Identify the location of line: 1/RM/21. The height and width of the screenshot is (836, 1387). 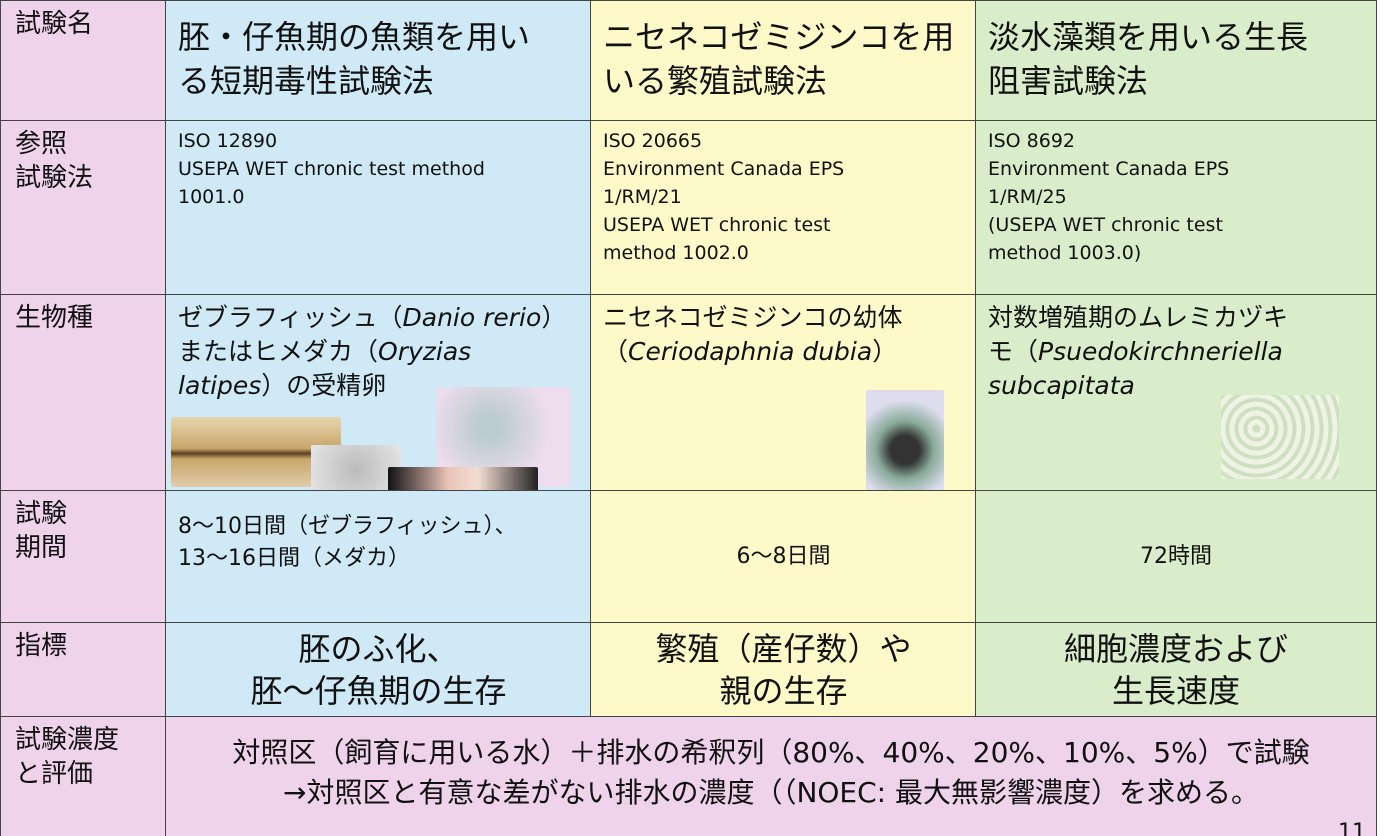
(642, 197).